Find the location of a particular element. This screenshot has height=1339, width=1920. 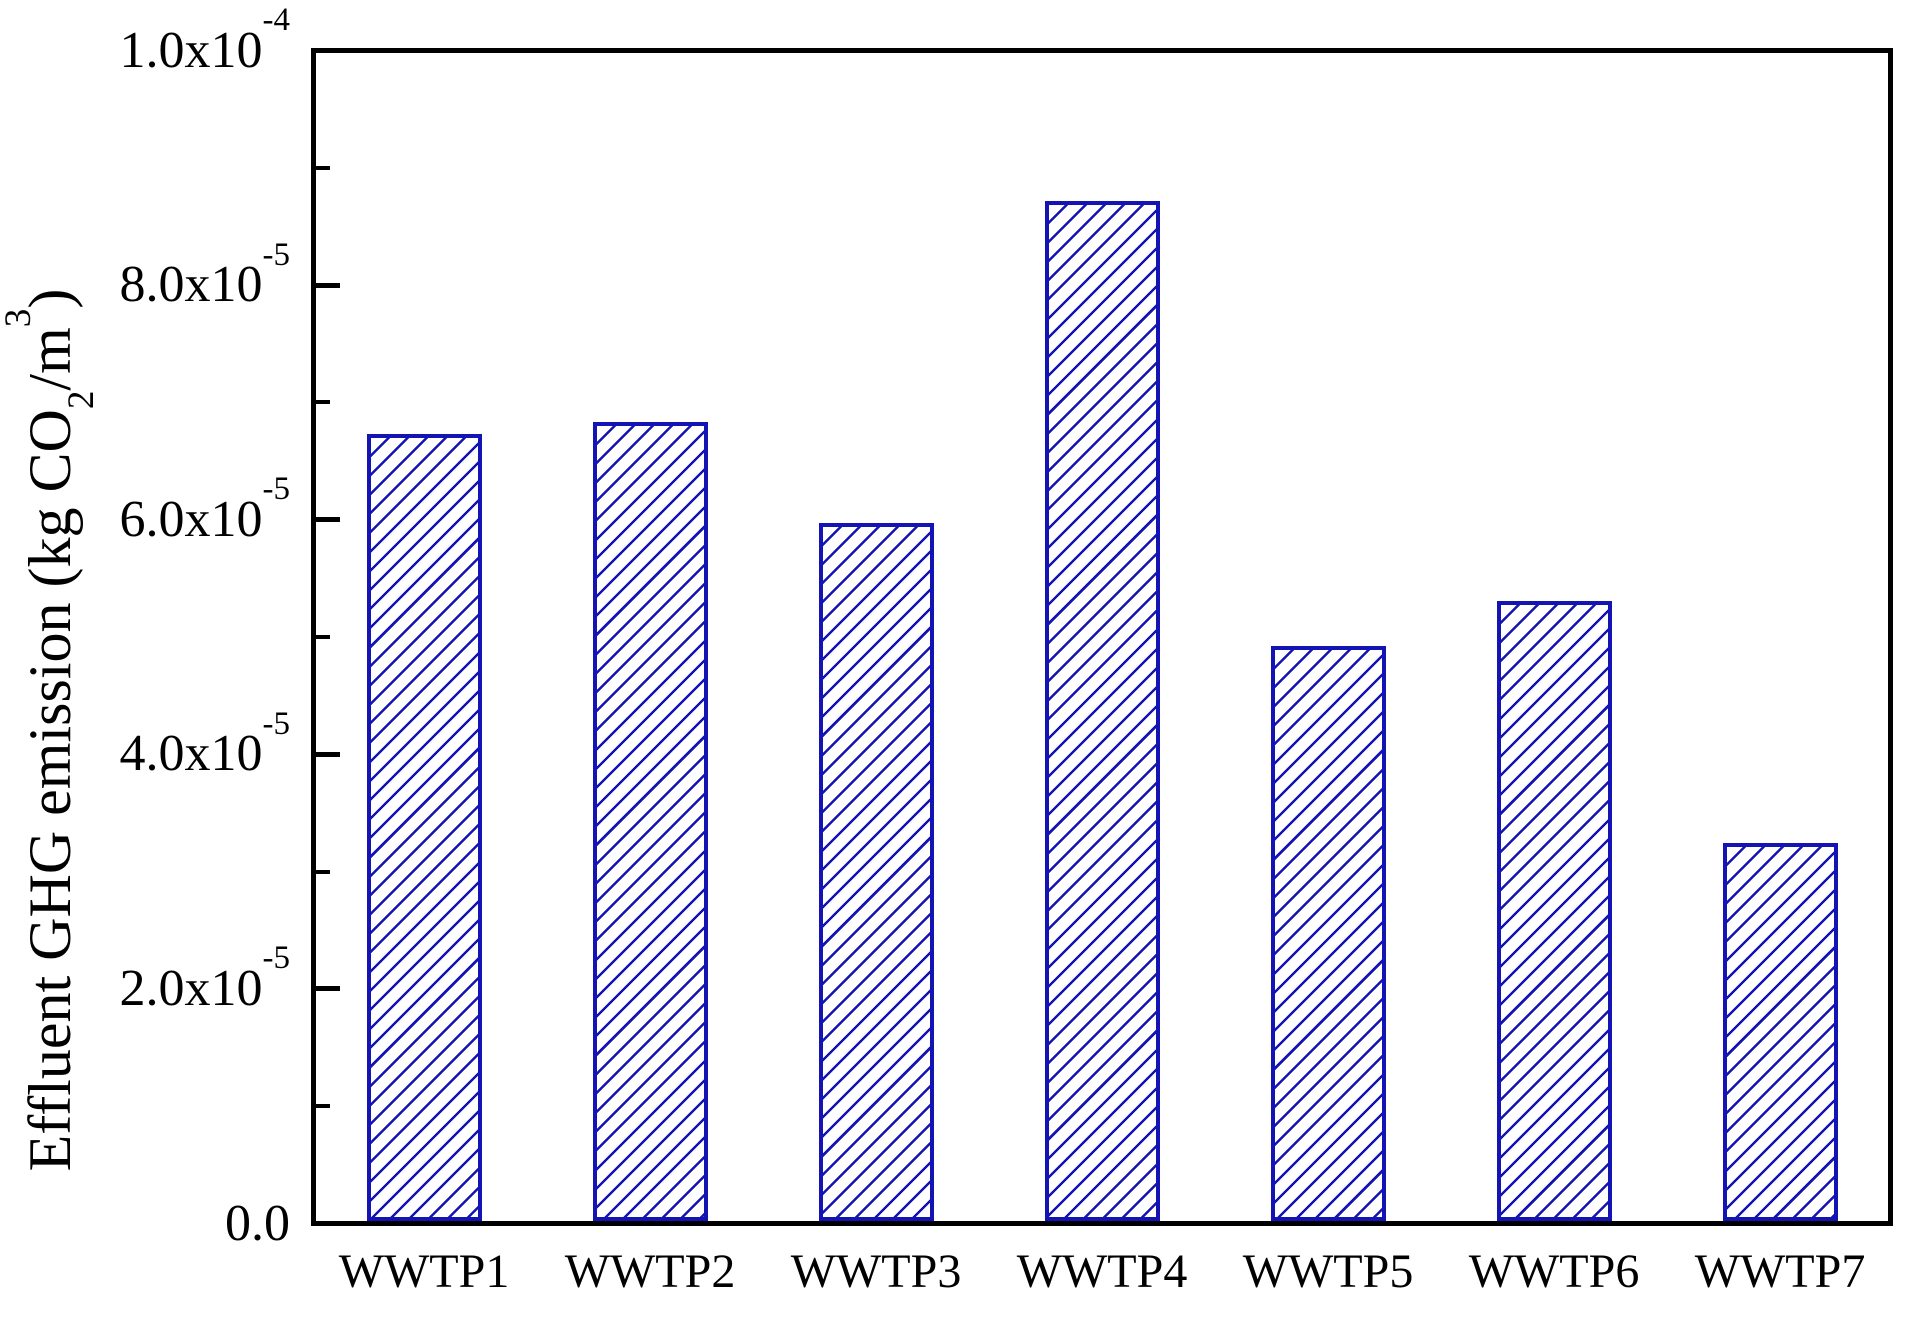

y-tick-label: 8.0x10⁻⁵ is located at coordinates (205, 275).